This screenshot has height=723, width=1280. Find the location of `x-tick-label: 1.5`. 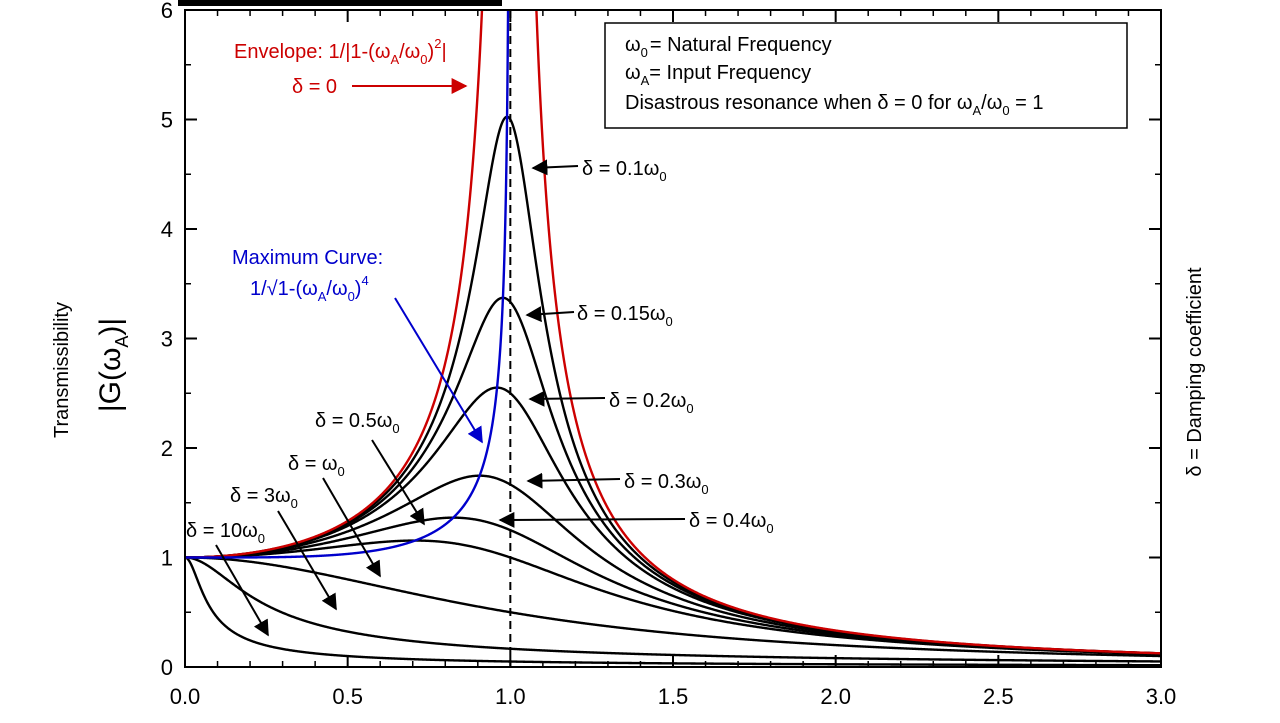

x-tick-label: 1.5 is located at coordinates (673, 696).